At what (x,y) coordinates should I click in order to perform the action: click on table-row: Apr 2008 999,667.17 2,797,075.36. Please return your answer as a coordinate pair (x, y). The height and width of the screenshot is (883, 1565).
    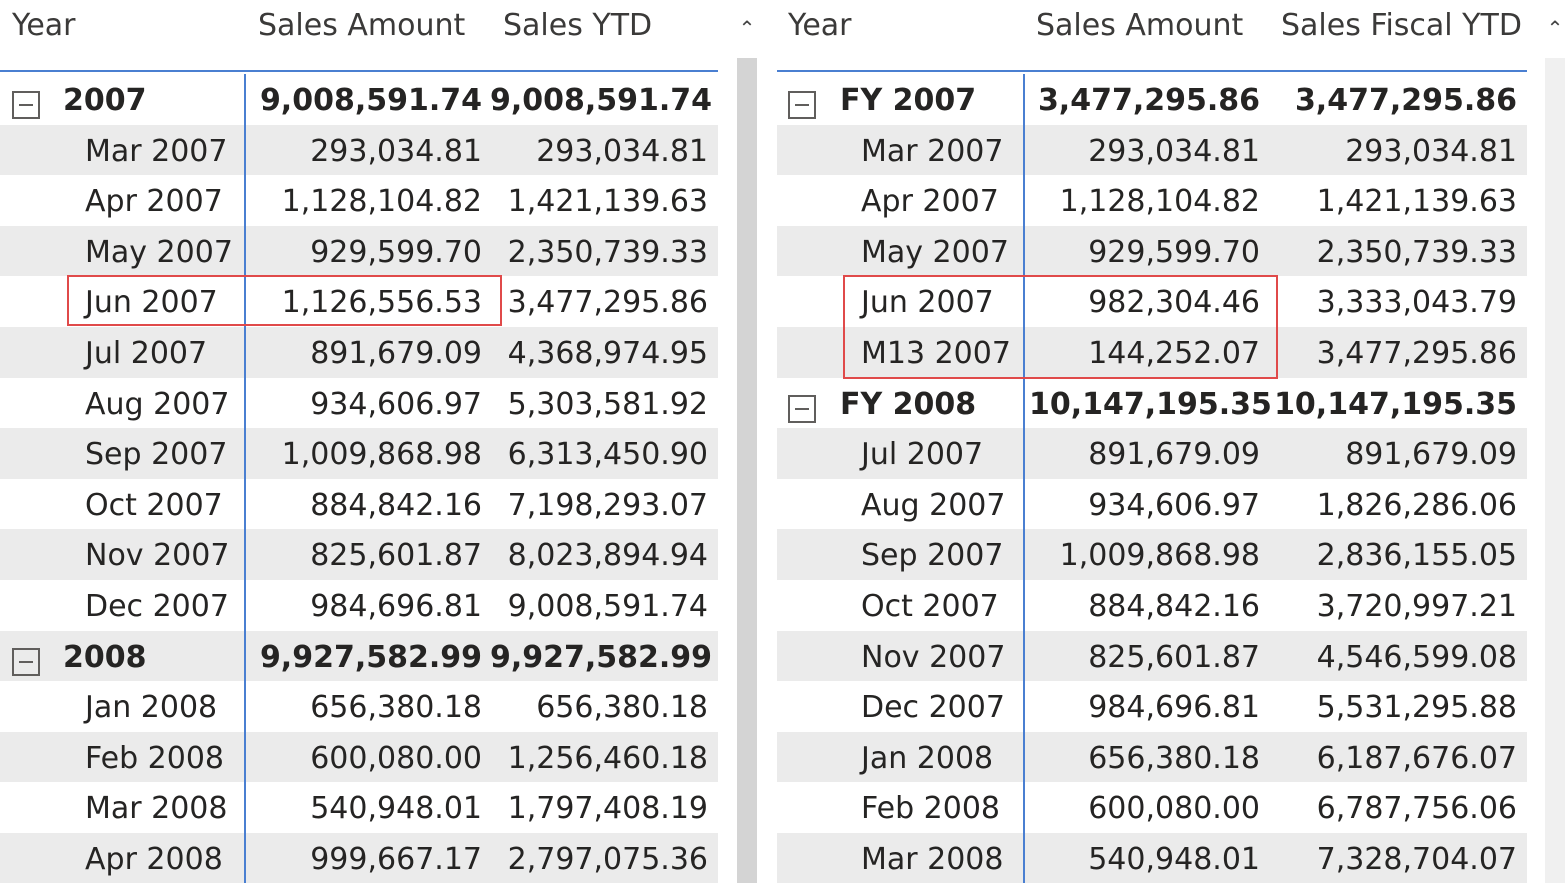
    Looking at the image, I should click on (359, 857).